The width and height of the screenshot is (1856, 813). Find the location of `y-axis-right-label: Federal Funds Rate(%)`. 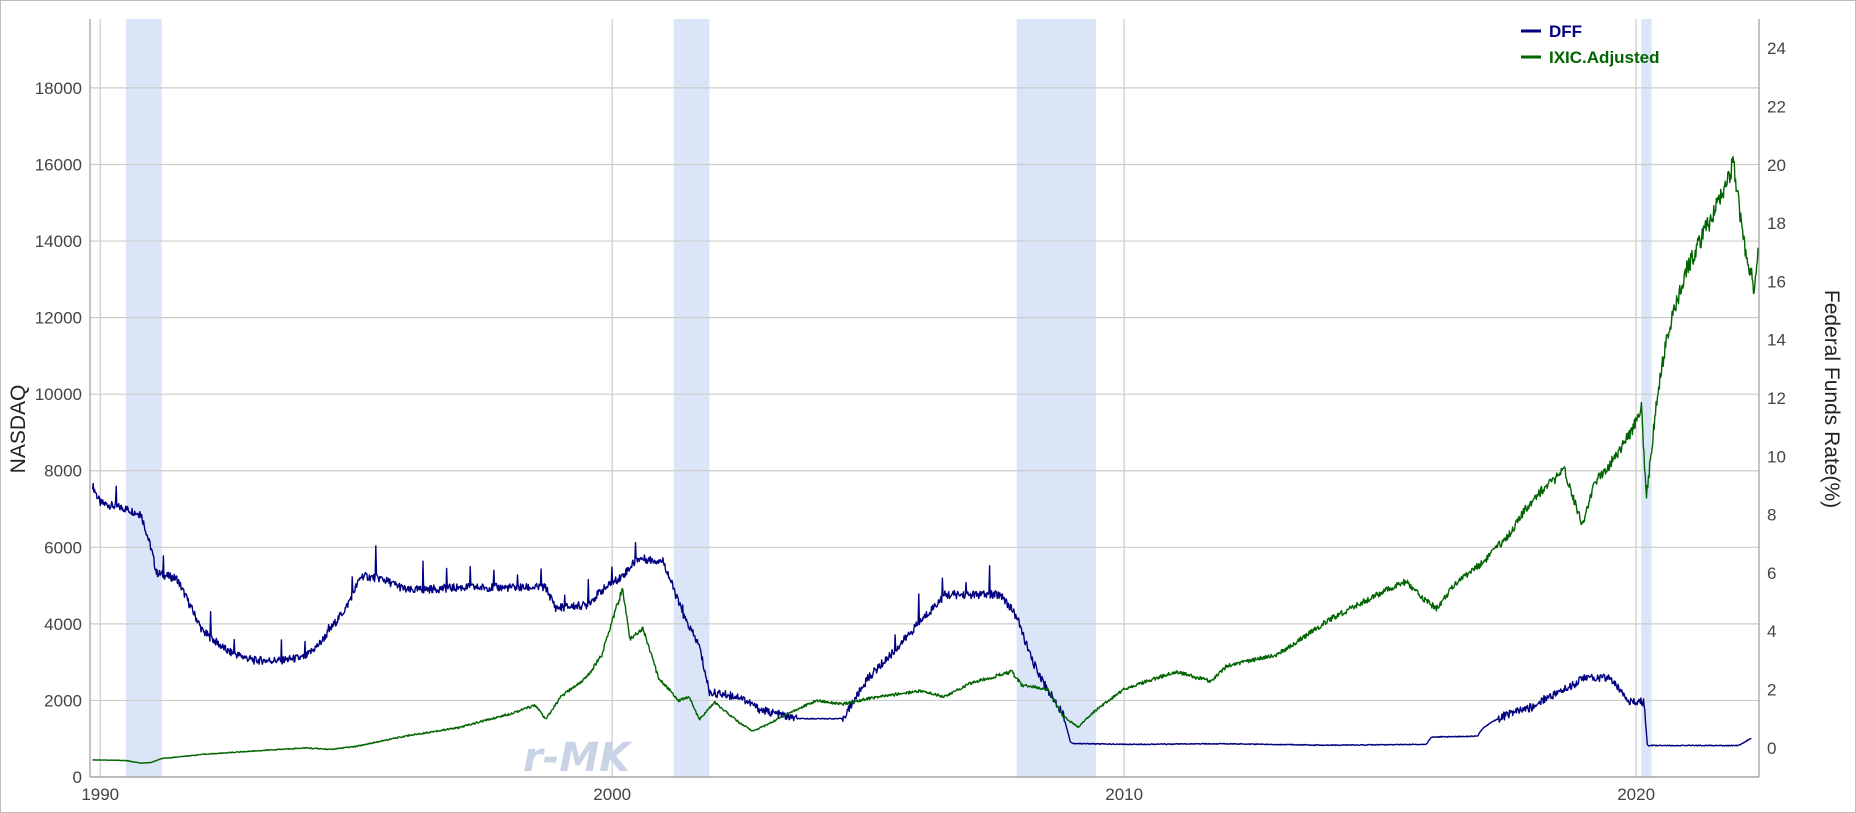

y-axis-right-label: Federal Funds Rate(%) is located at coordinates (1831, 399).